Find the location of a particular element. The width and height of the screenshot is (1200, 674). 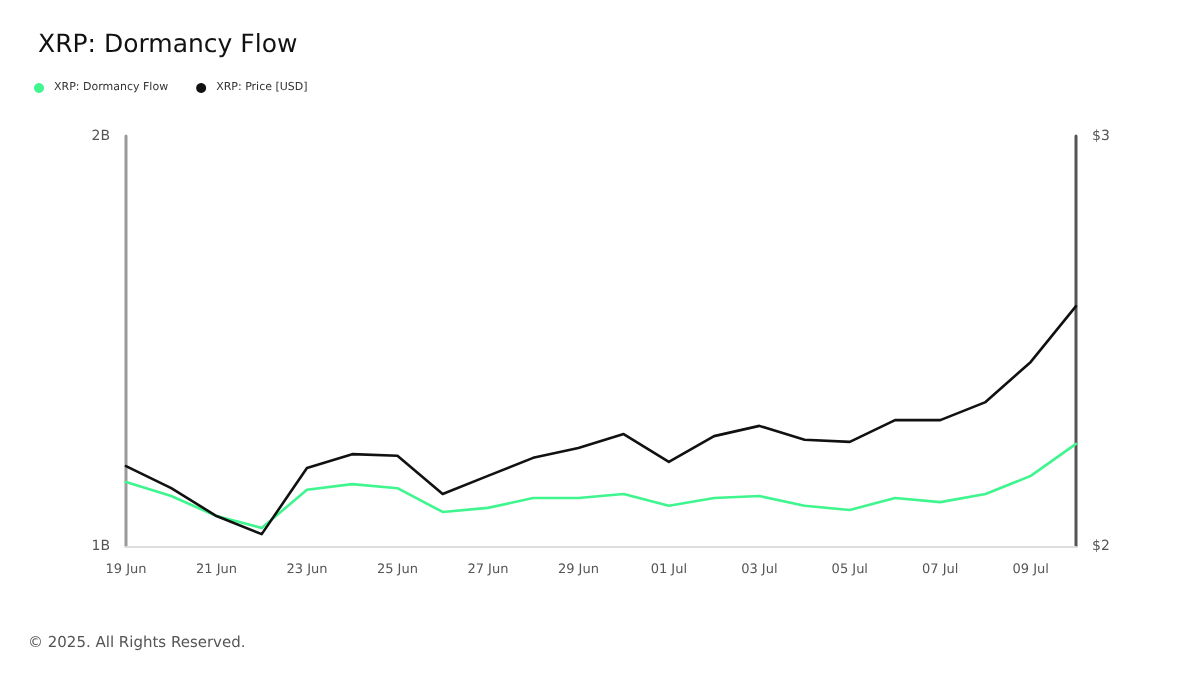

line-series is located at coordinates (601, 486).